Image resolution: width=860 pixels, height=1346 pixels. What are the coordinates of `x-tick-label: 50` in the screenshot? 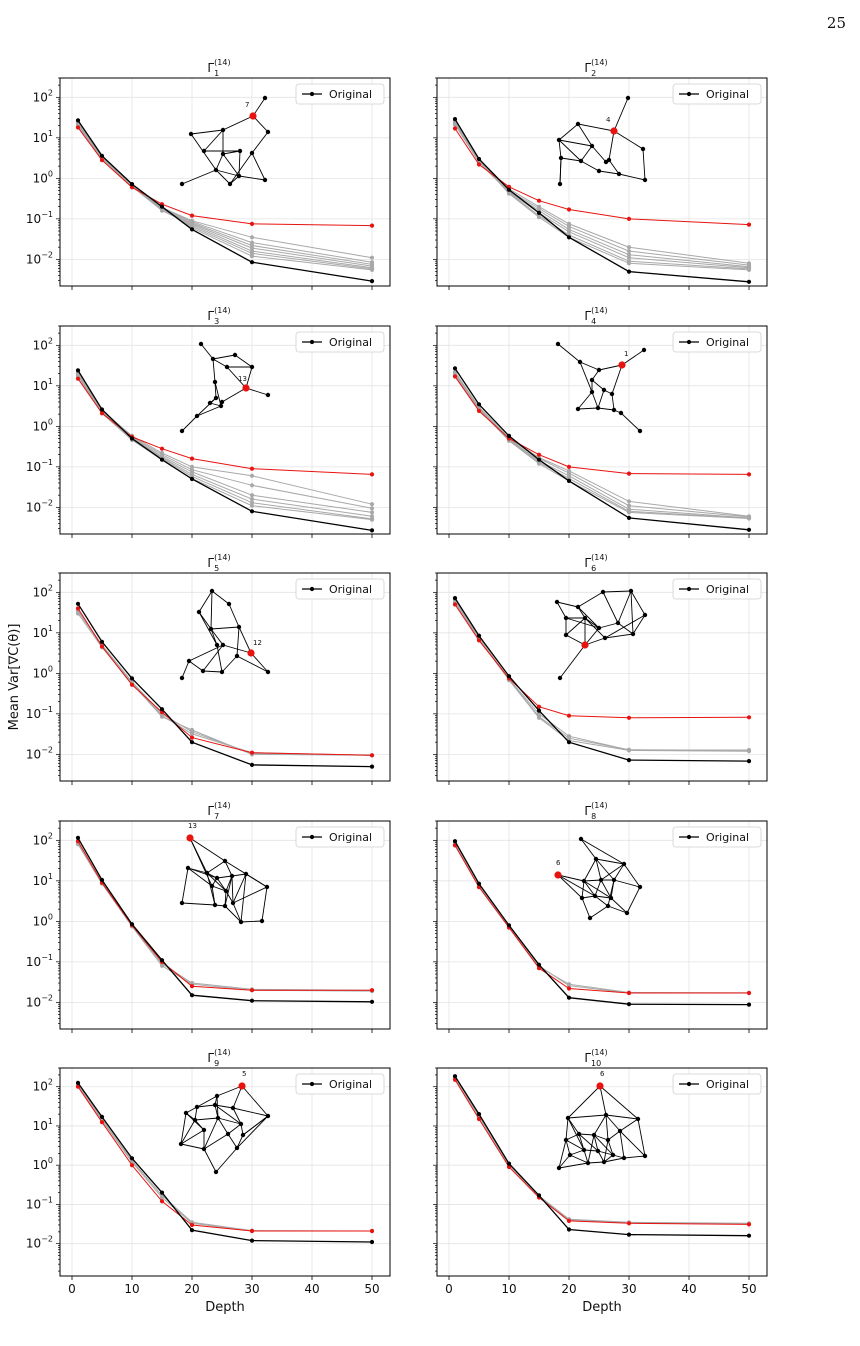 It's located at (371, 1289).